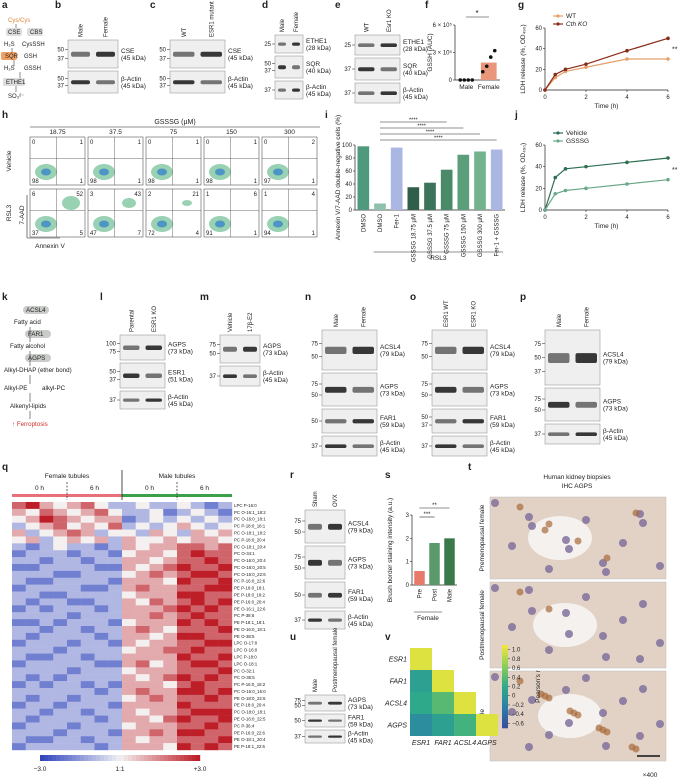 The height and width of the screenshot is (782, 685). Describe the element at coordinates (250, 519) in the screenshot. I see `row-label: PC O-16:0_18:1` at that location.